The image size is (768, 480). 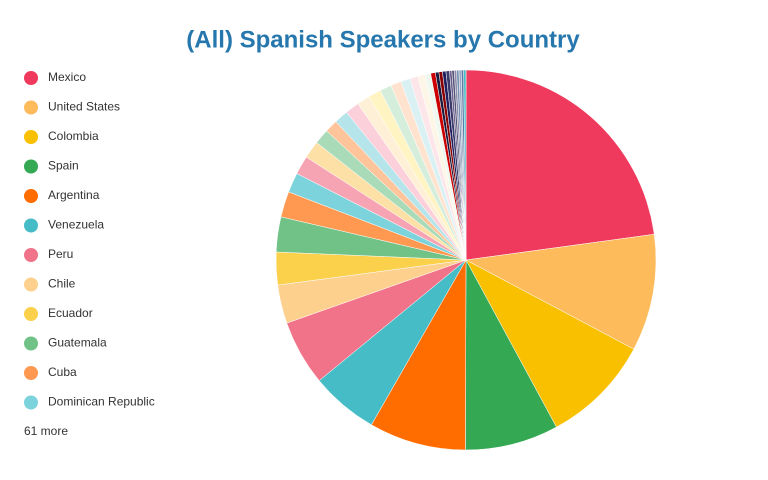 What do you see at coordinates (76, 225) in the screenshot?
I see `legend-label: Venezuela` at bounding box center [76, 225].